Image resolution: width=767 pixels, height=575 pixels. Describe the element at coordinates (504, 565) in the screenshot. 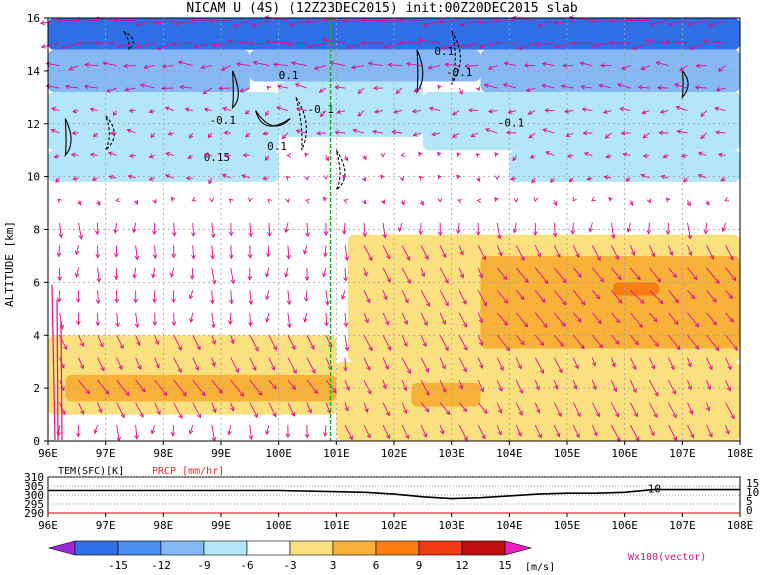

I see `colorbar-label: 15` at that location.